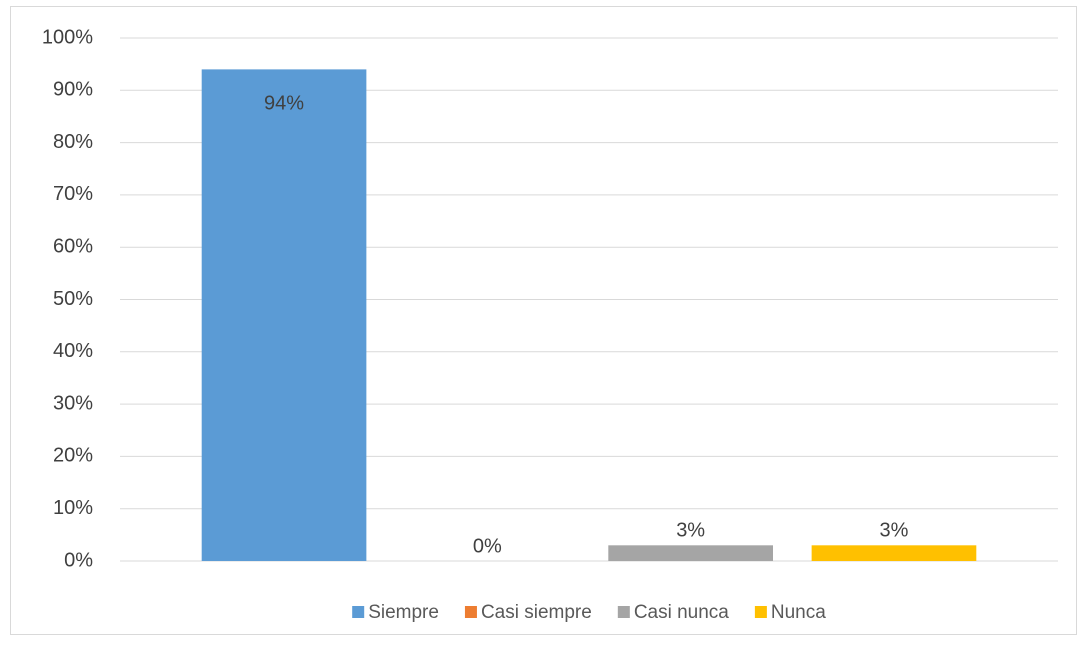 The image size is (1087, 653). Describe the element at coordinates (536, 612) in the screenshot. I see `legend-label: Casi siempre` at that location.